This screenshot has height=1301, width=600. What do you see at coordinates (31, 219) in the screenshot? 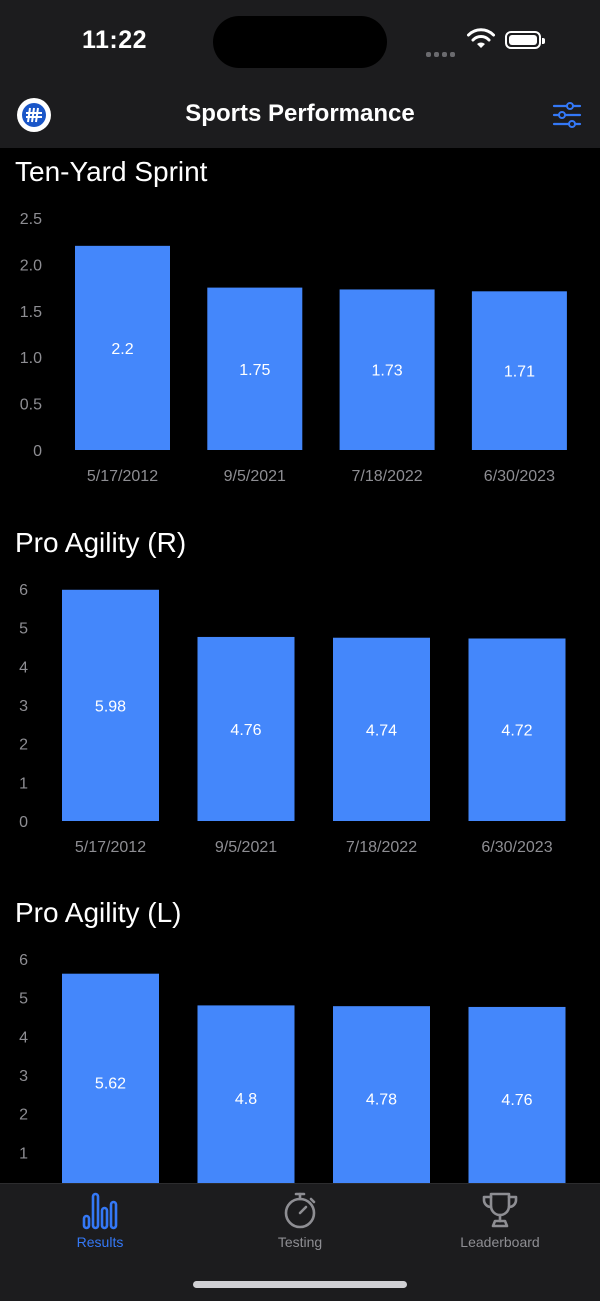
I see `y-tick-label: 2.5` at bounding box center [31, 219].